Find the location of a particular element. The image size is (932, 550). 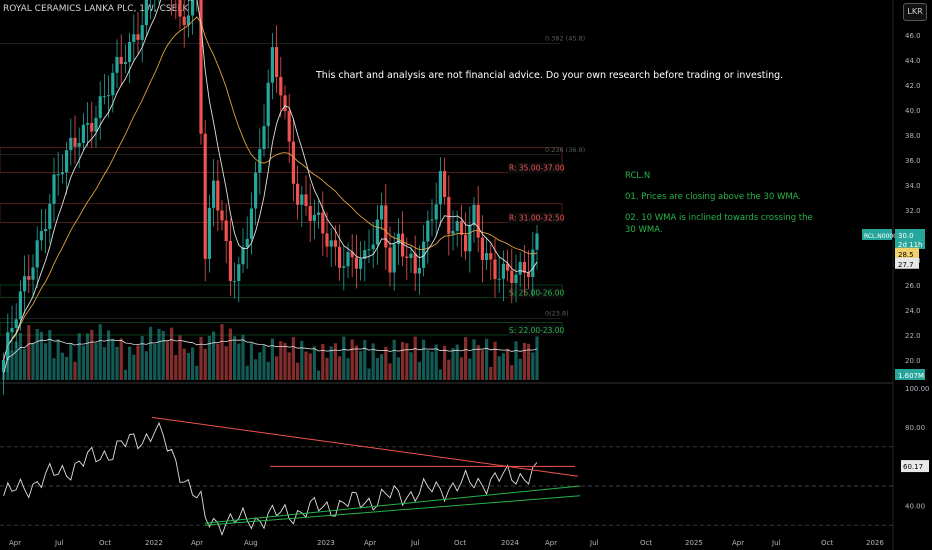

price-tick-label: 38.0 is located at coordinates (913, 136).